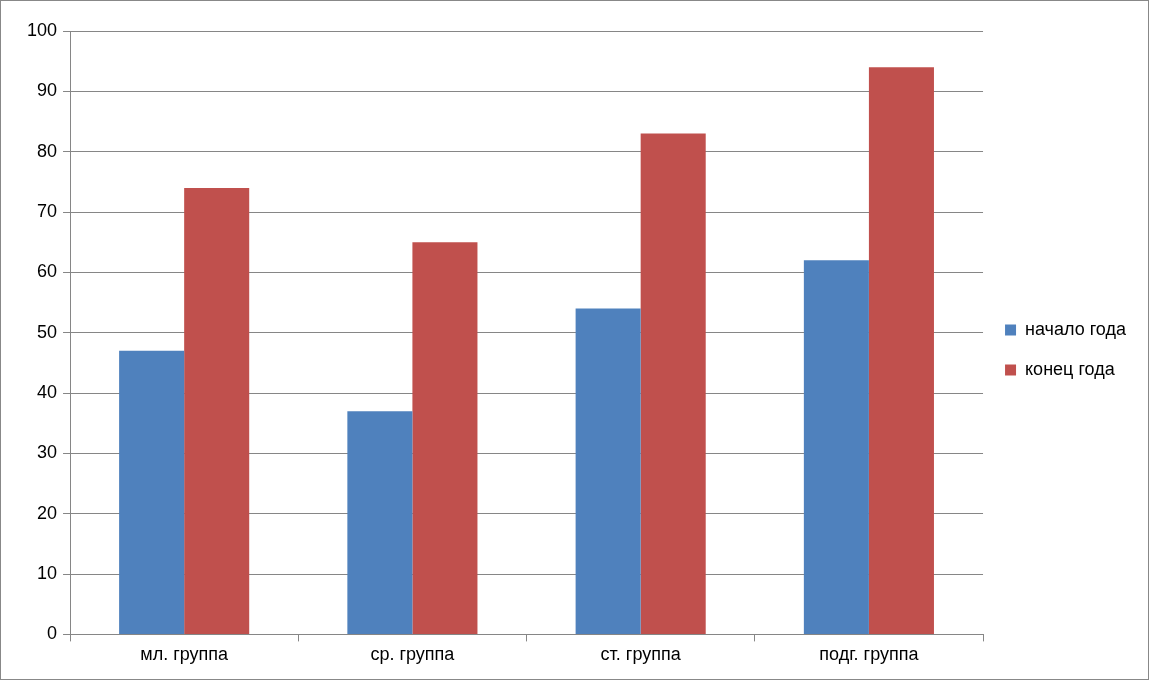 The height and width of the screenshot is (680, 1149). Describe the element at coordinates (47, 210) in the screenshot. I see `y-tick-label: 70` at that location.